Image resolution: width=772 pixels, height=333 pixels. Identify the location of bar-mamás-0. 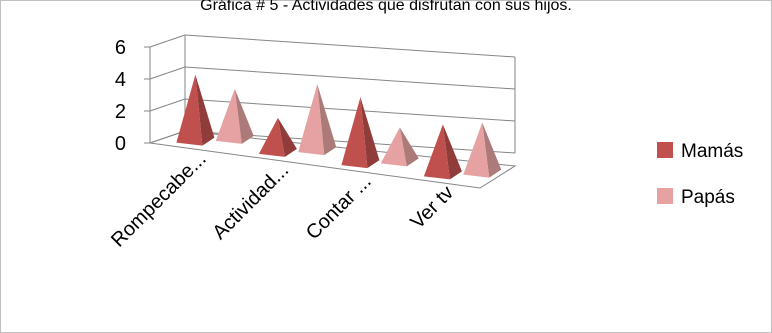
(195, 110).